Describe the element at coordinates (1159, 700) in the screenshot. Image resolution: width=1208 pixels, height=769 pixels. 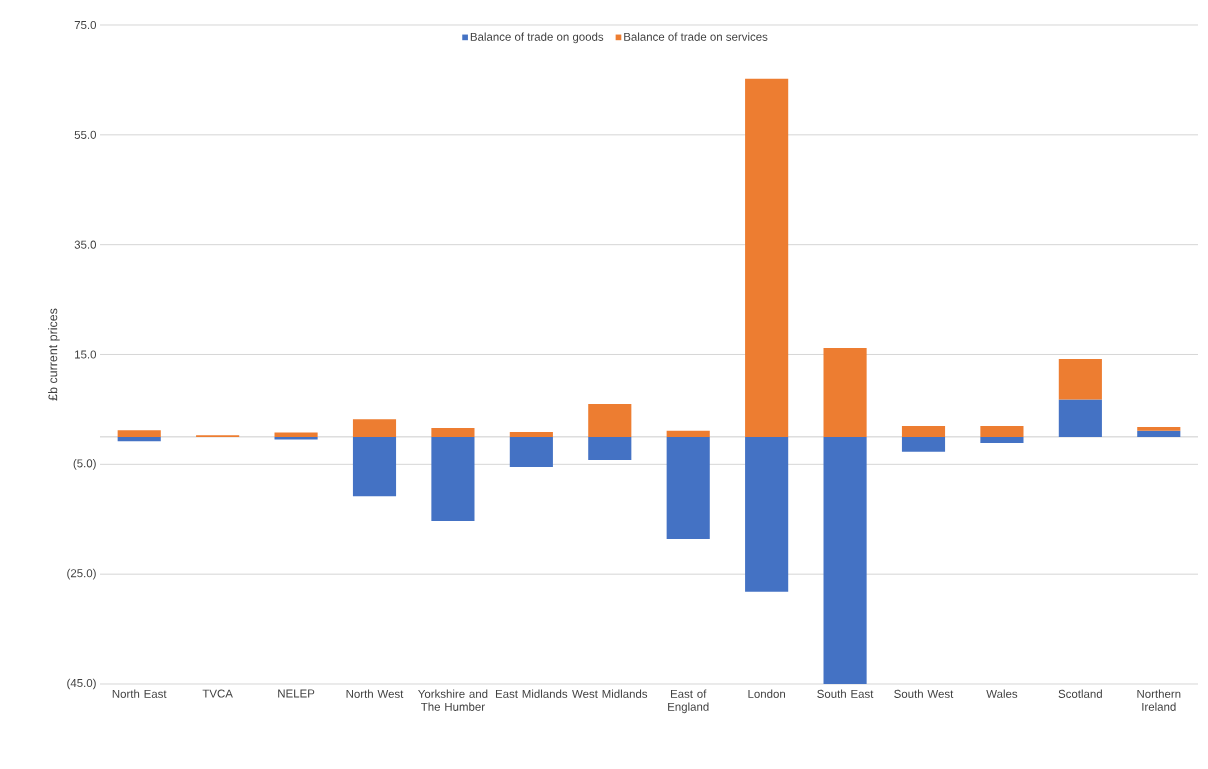
I see `x-tick-label: Northern Ireland` at that location.